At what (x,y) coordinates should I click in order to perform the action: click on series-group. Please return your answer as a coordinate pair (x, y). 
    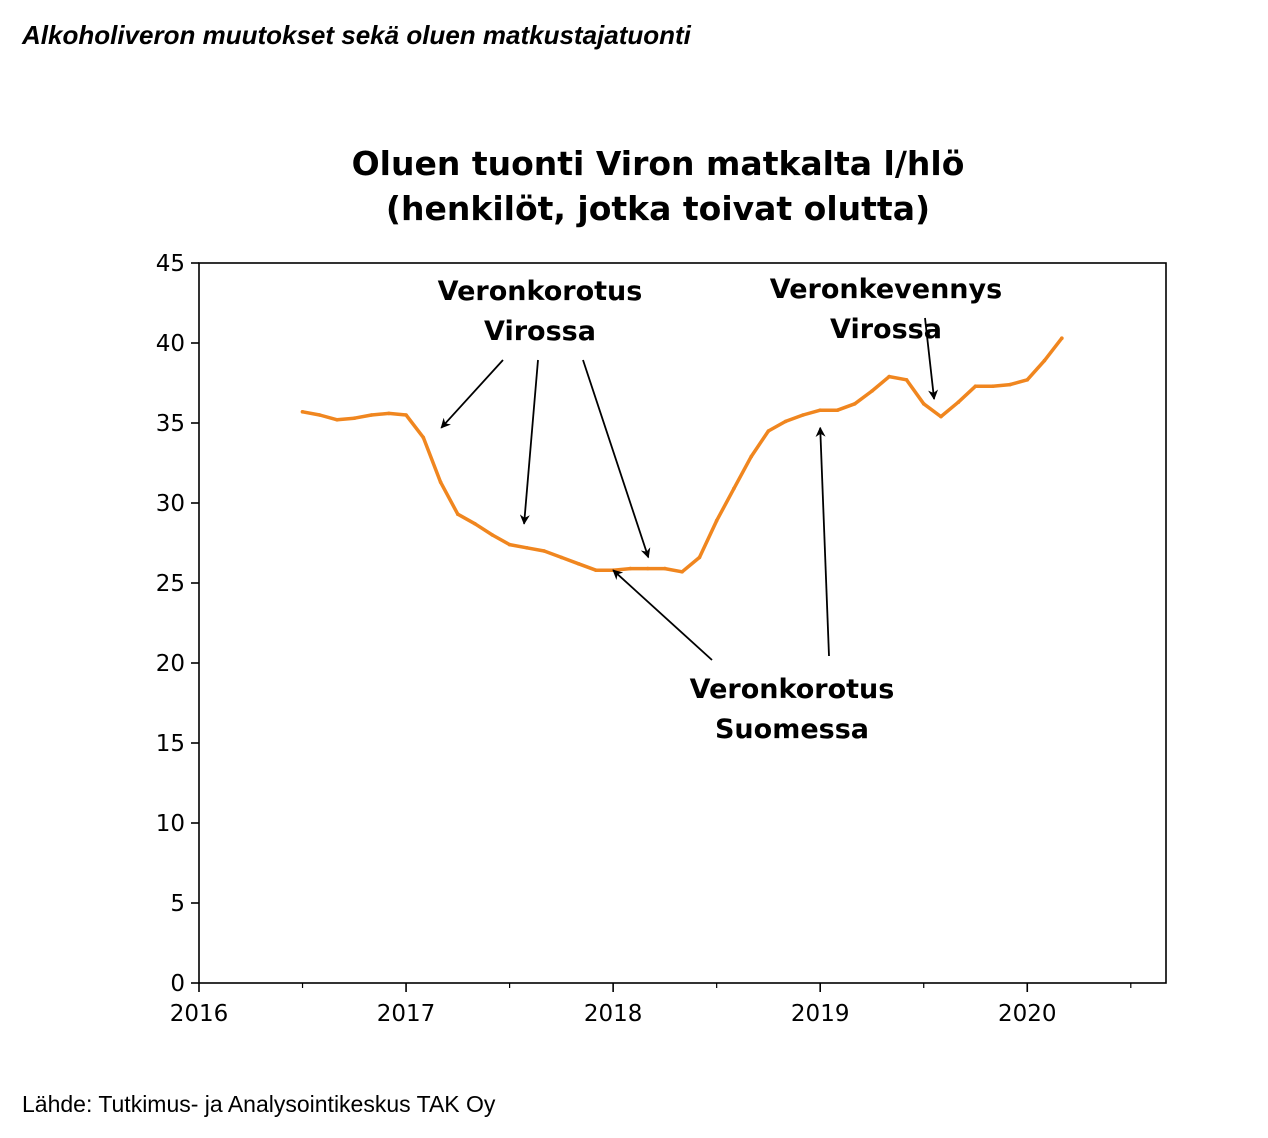
    Looking at the image, I should click on (682, 455).